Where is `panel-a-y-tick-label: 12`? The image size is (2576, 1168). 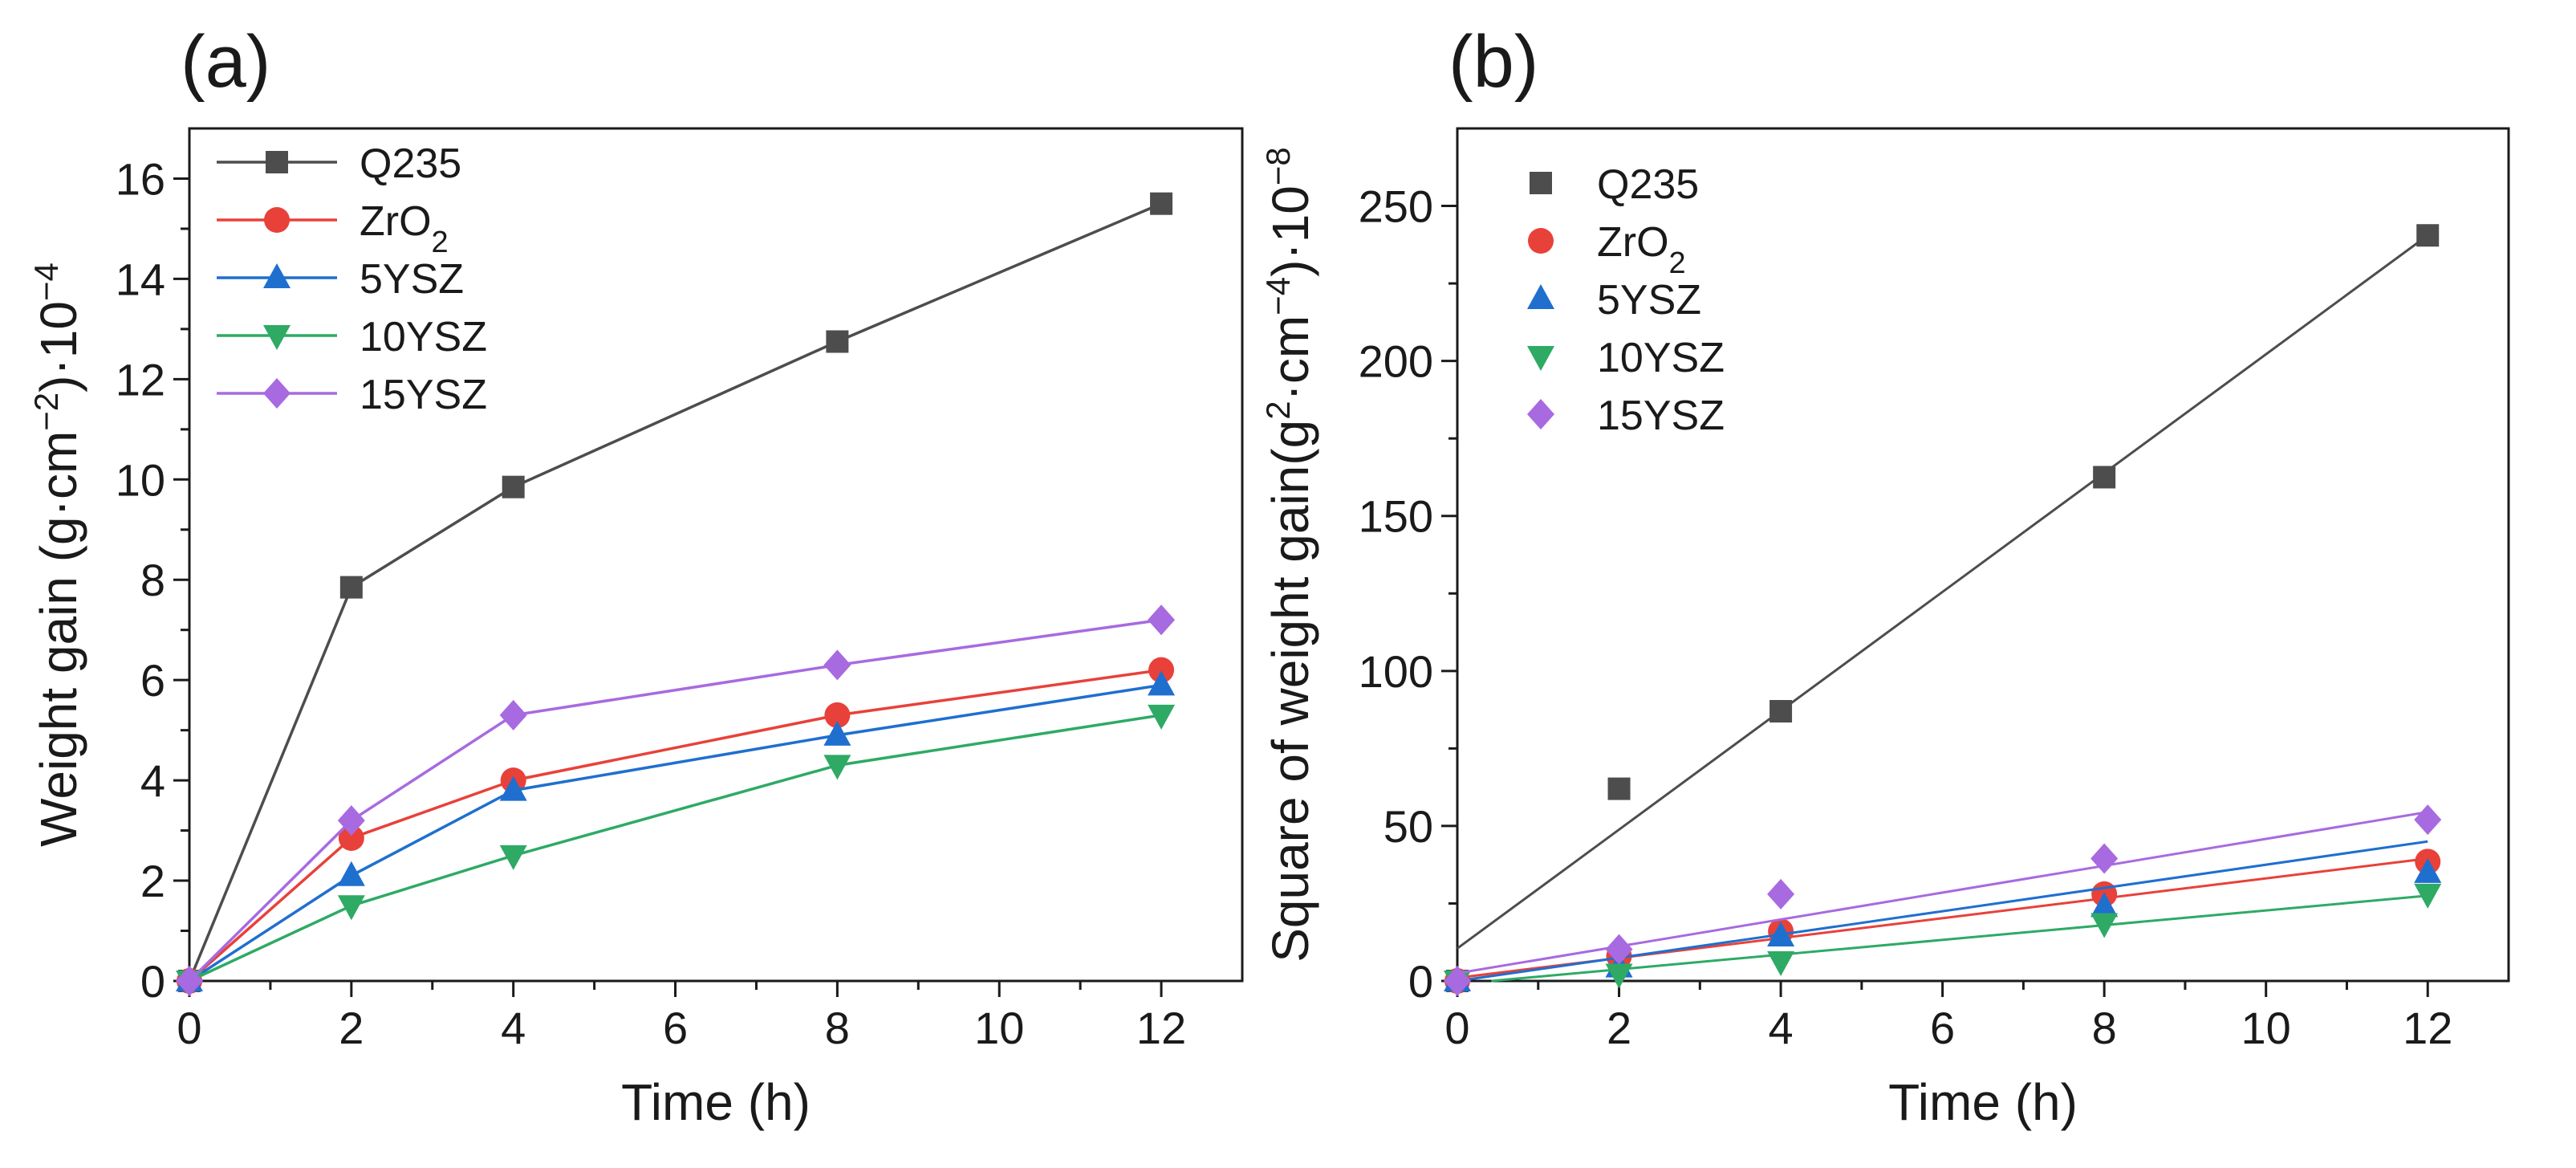 panel-a-y-tick-label: 12 is located at coordinates (140, 379).